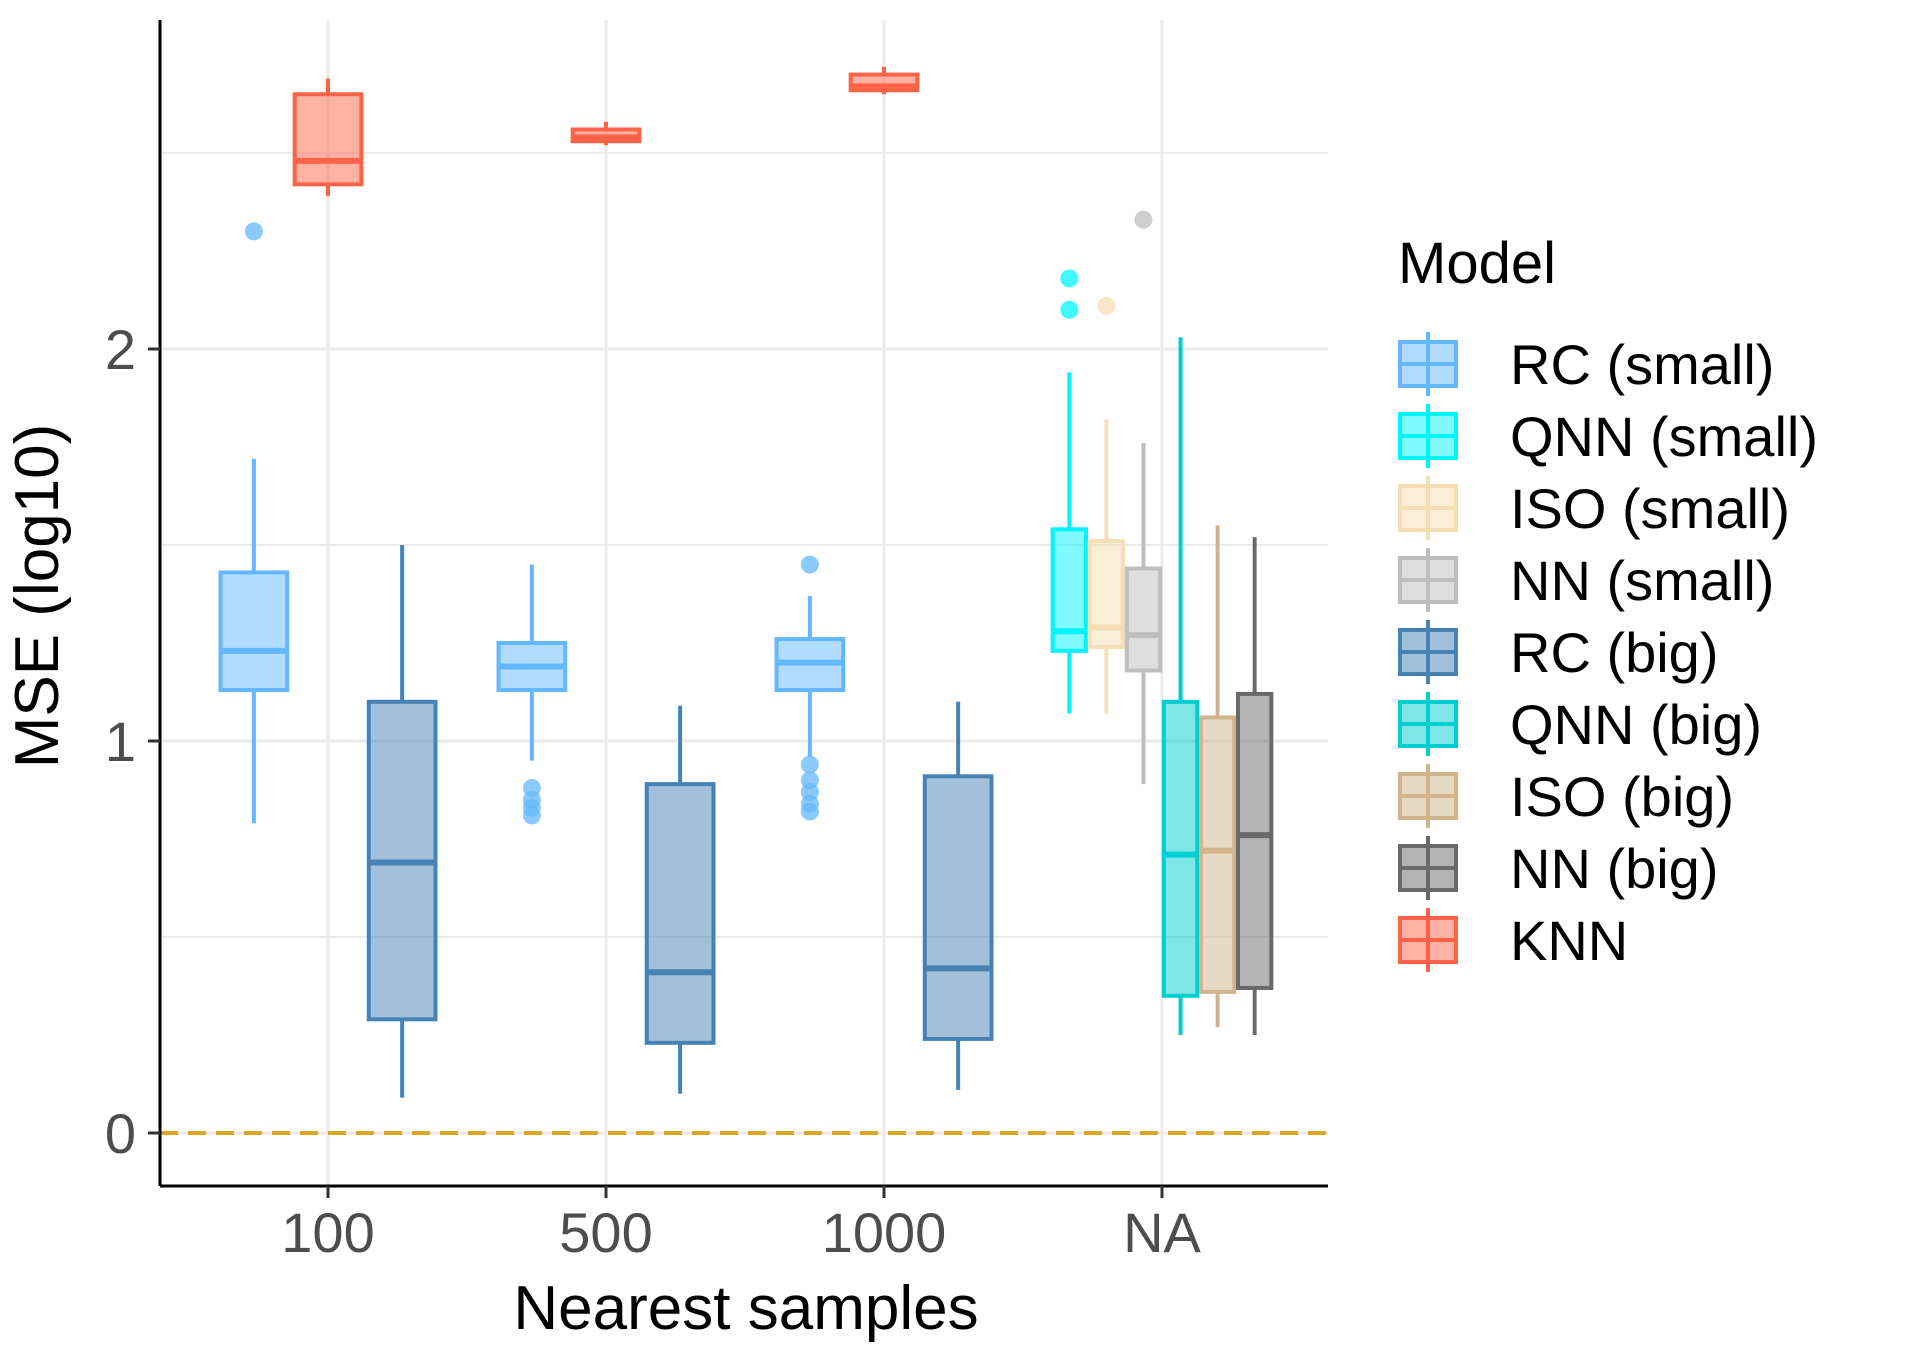 Image resolution: width=1922 pixels, height=1355 pixels. I want to click on box-nn-big-na, so click(1254, 786).